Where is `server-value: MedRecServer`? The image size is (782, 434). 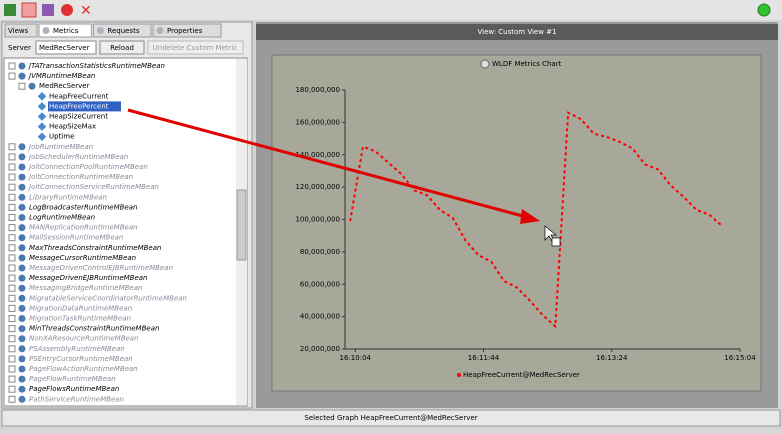 server-value: MedRecServer is located at coordinates (64, 48).